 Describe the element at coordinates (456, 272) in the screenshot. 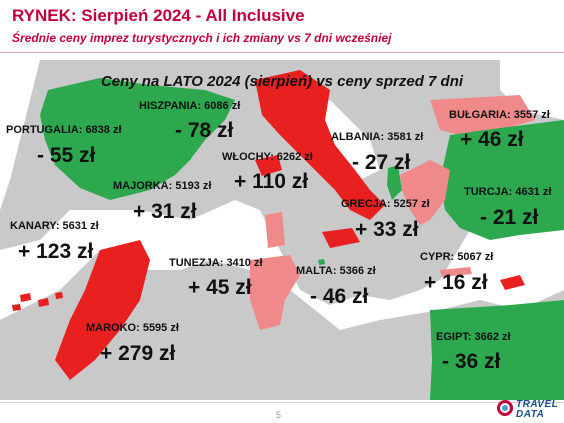

I see `crete-shape` at that location.